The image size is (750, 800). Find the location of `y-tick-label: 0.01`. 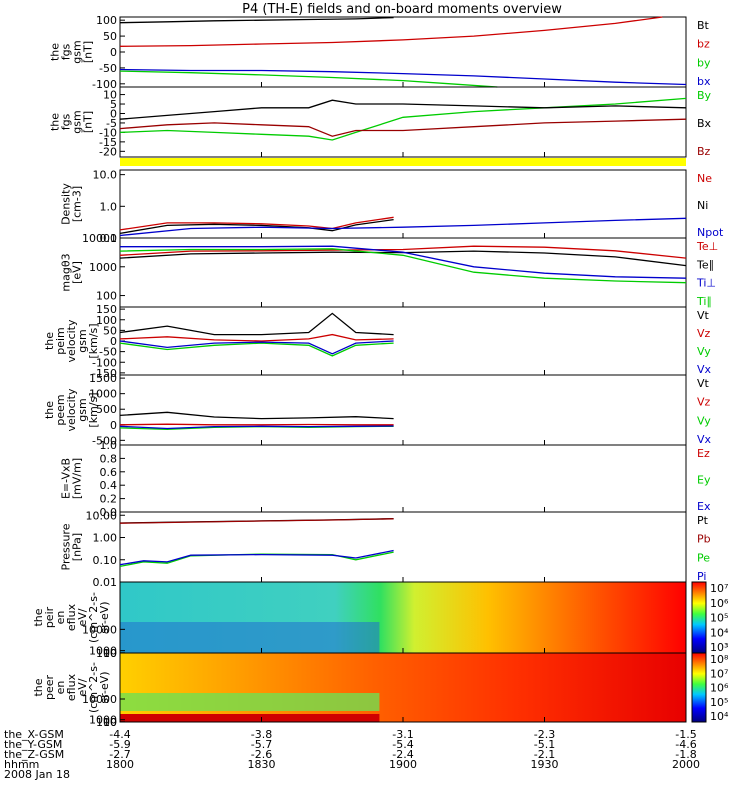

y-tick-label: 0.01 is located at coordinates (105, 582).